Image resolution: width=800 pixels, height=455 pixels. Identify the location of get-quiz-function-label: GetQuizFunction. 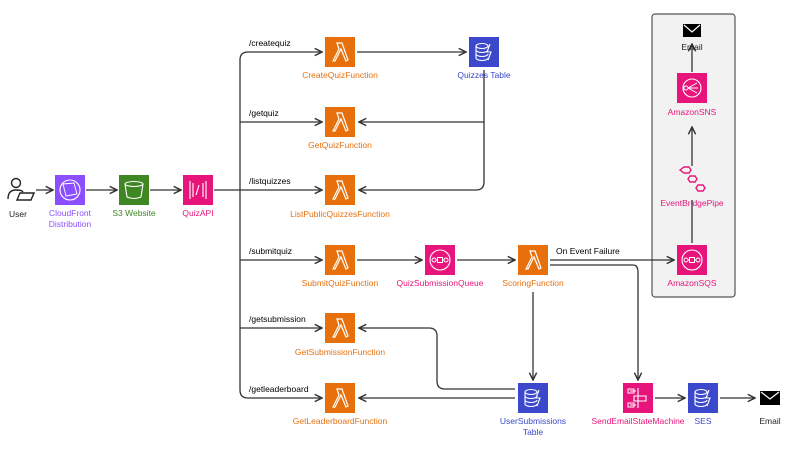
(340, 145).